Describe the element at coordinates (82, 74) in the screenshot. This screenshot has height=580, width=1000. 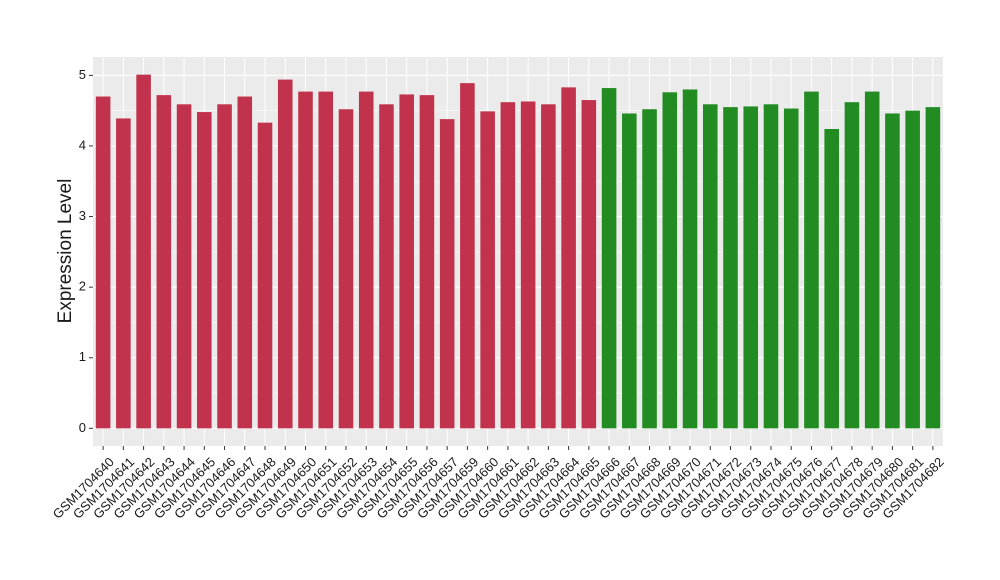
I see `y-tick-label: 5` at that location.